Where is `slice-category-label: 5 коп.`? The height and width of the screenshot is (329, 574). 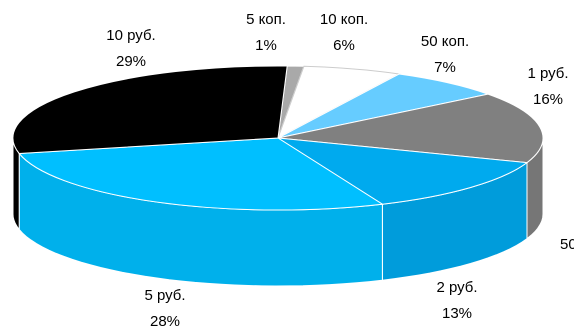 slice-category-label: 5 коп. is located at coordinates (266, 19).